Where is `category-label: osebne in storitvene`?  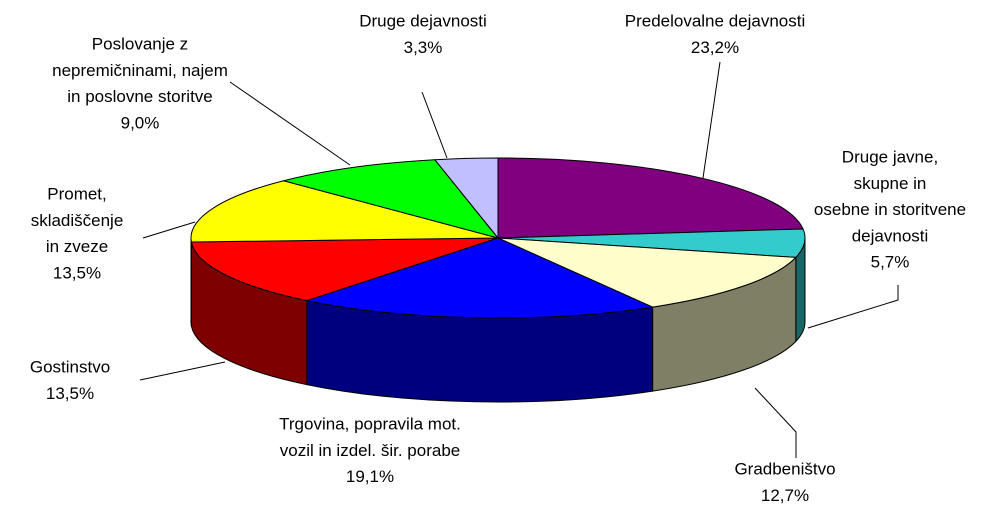 category-label: osebne in storitvene is located at coordinates (890, 209).